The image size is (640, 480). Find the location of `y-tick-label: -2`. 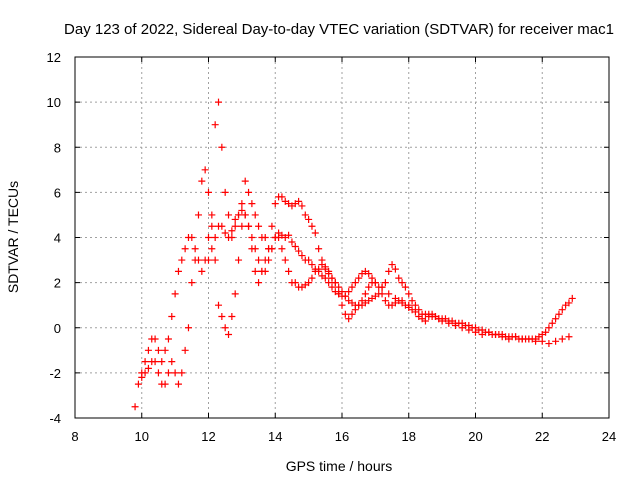

y-tick-label: -2 is located at coordinates (55, 373).